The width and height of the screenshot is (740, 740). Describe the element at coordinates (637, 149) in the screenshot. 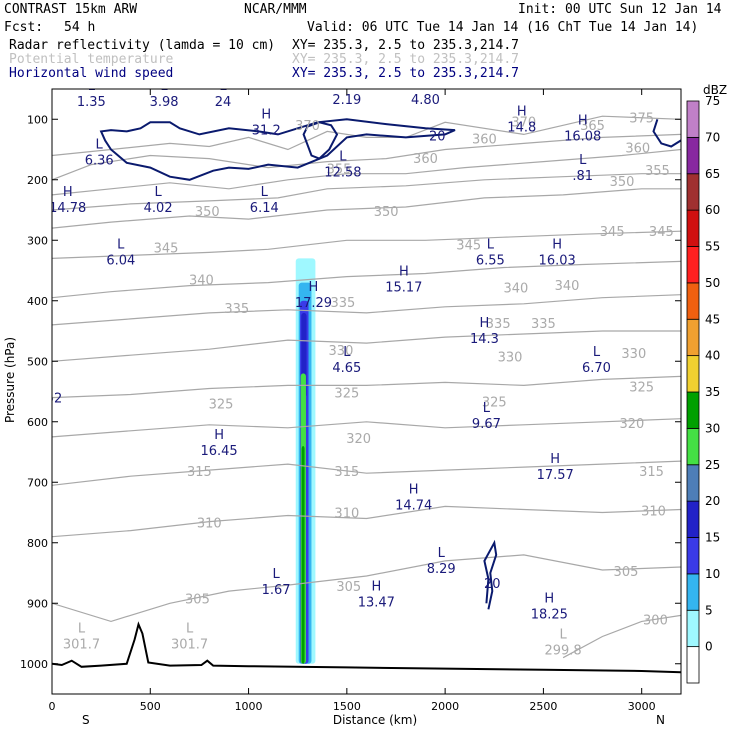

I see `theta-label: 360` at that location.